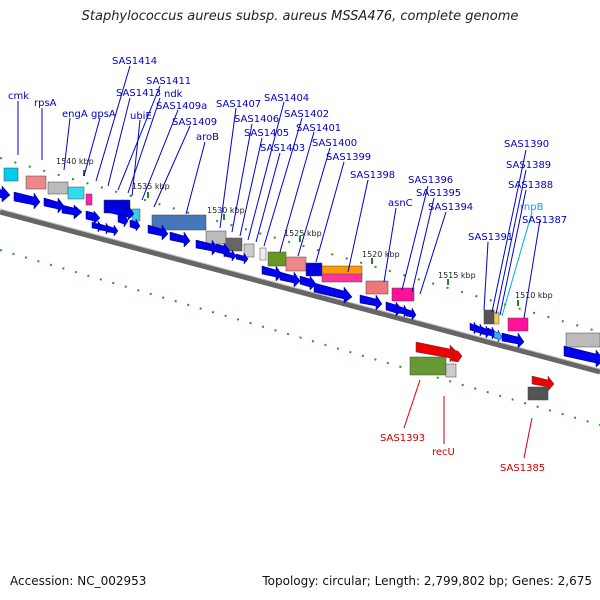 The image size is (600, 600). I want to click on gene-label-engA: engA, so click(75, 114).